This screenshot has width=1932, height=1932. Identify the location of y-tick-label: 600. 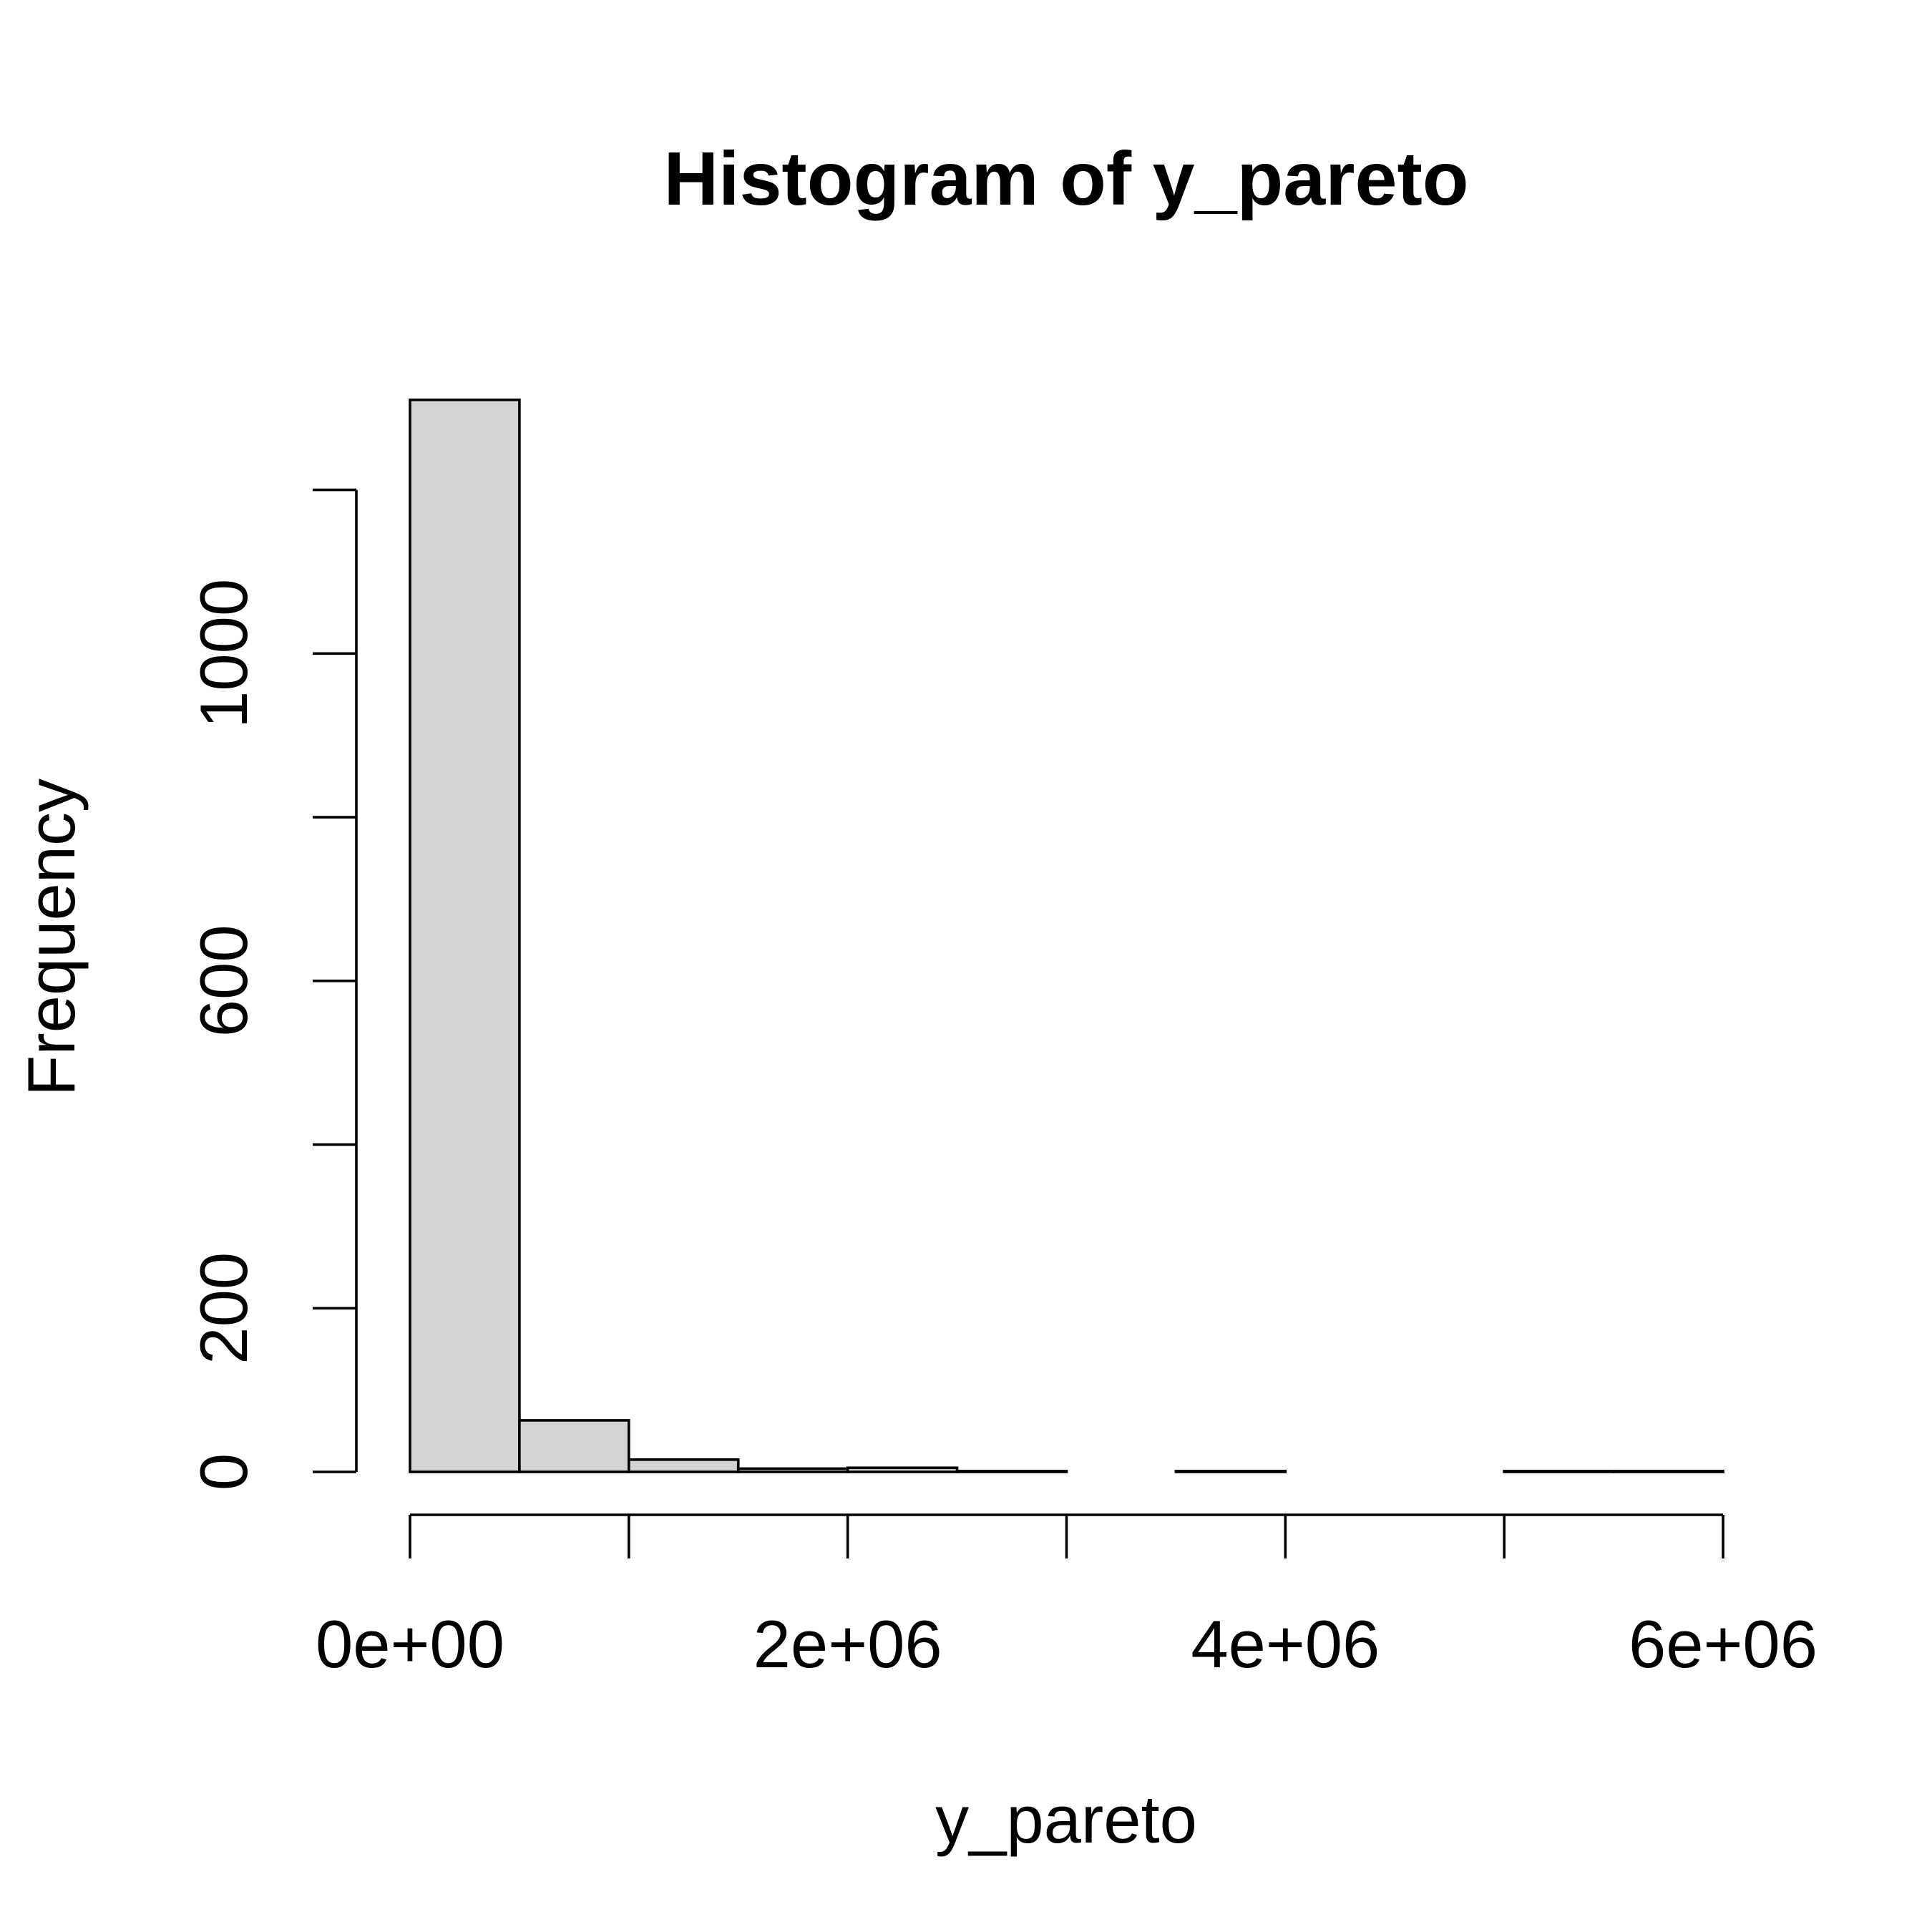
(223, 981).